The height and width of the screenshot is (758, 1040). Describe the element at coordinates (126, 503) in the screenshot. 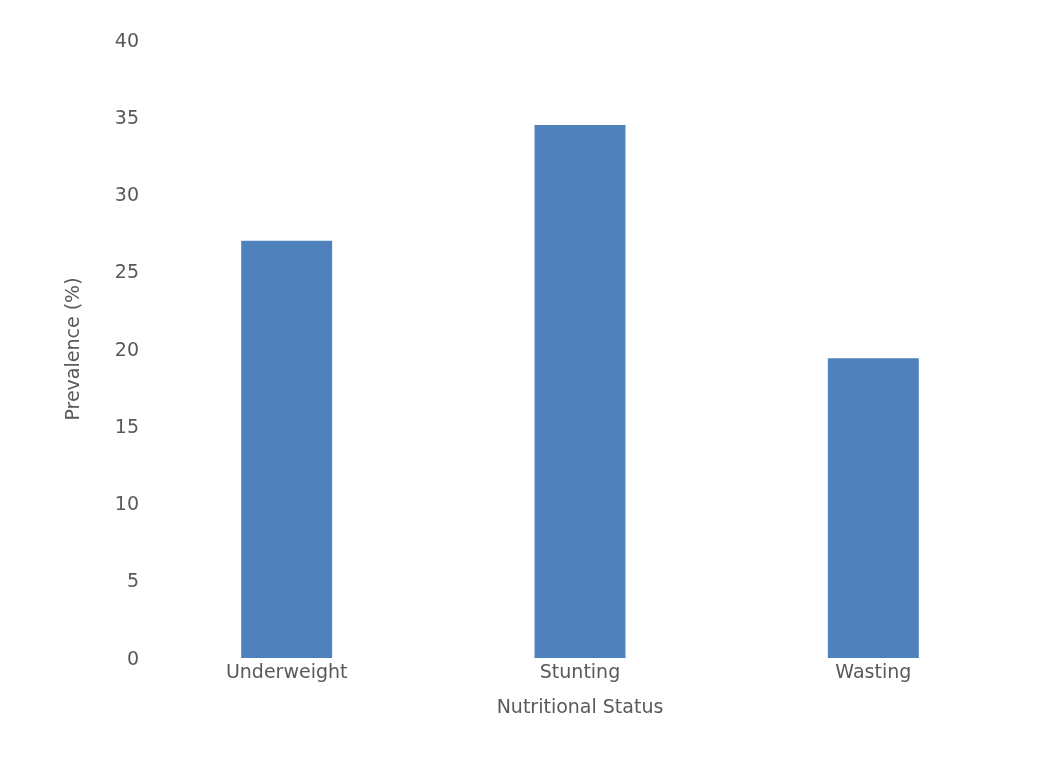

I see `y-tick-label: 10` at that location.